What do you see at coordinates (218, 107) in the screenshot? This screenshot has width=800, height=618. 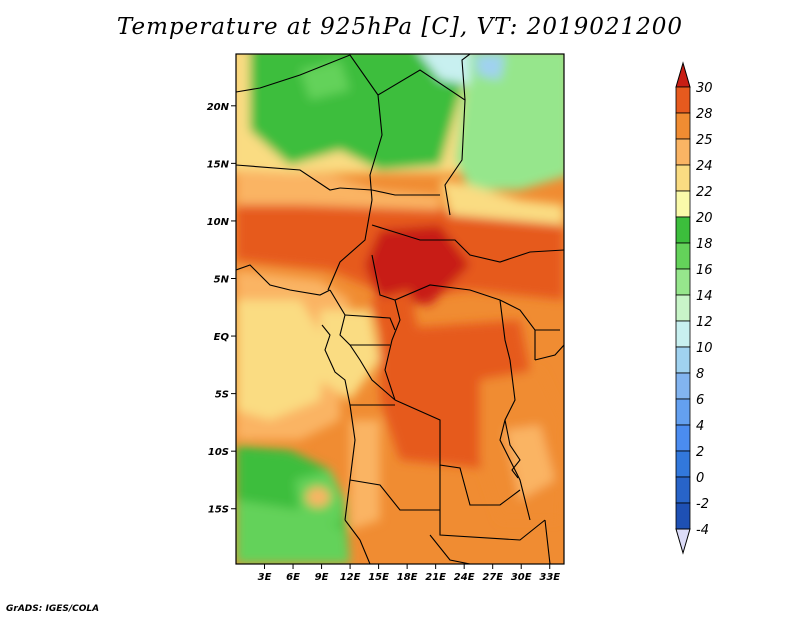 I see `lat-tick-label: 20N` at bounding box center [218, 107].